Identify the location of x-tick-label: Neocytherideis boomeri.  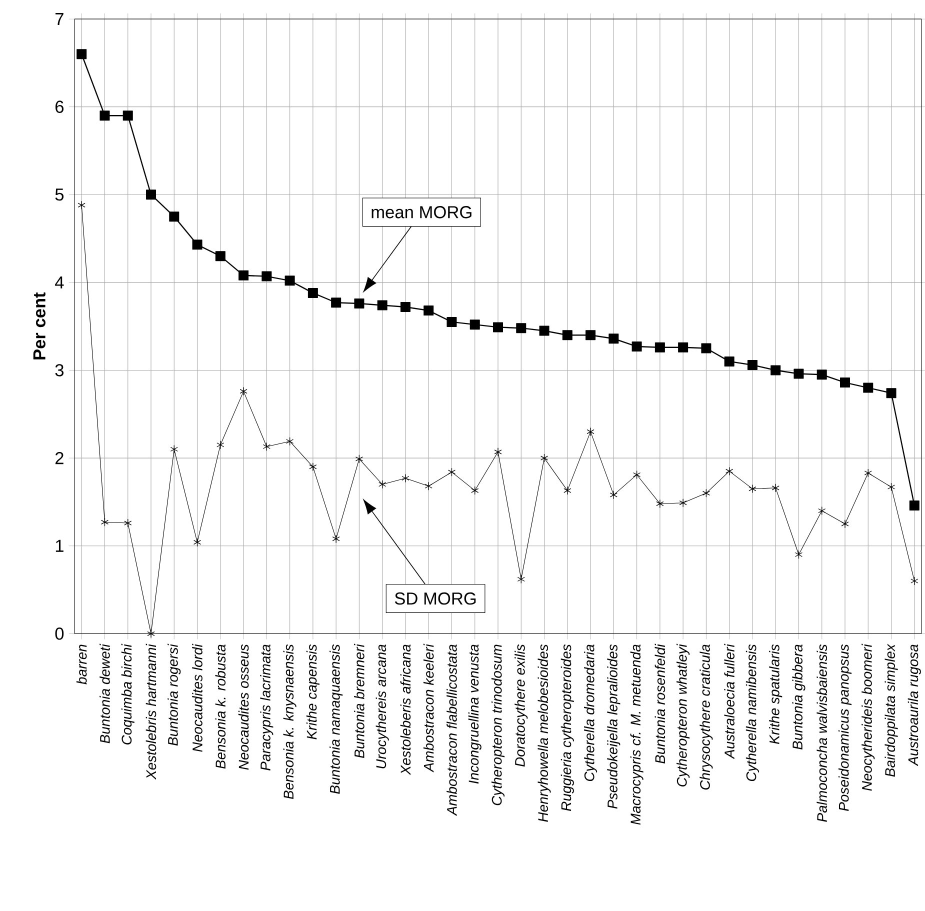
(868, 717).